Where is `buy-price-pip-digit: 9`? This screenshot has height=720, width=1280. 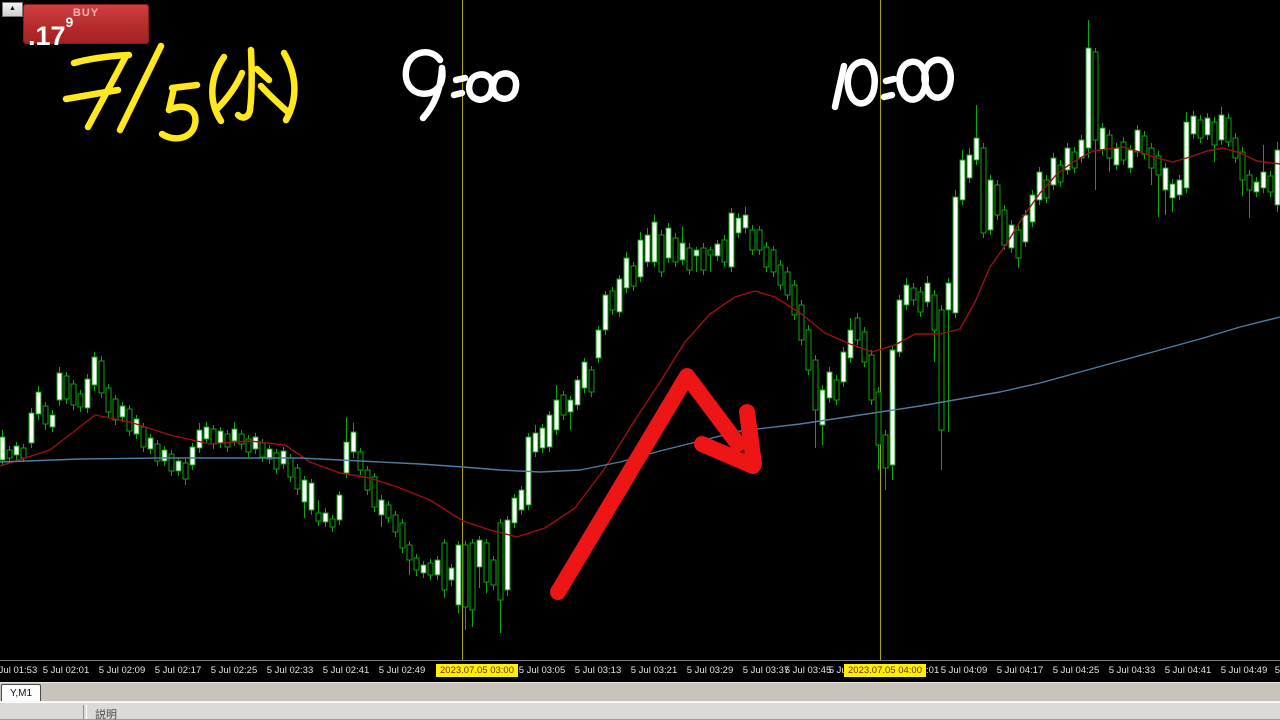 buy-price-pip-digit: 9 is located at coordinates (69, 22).